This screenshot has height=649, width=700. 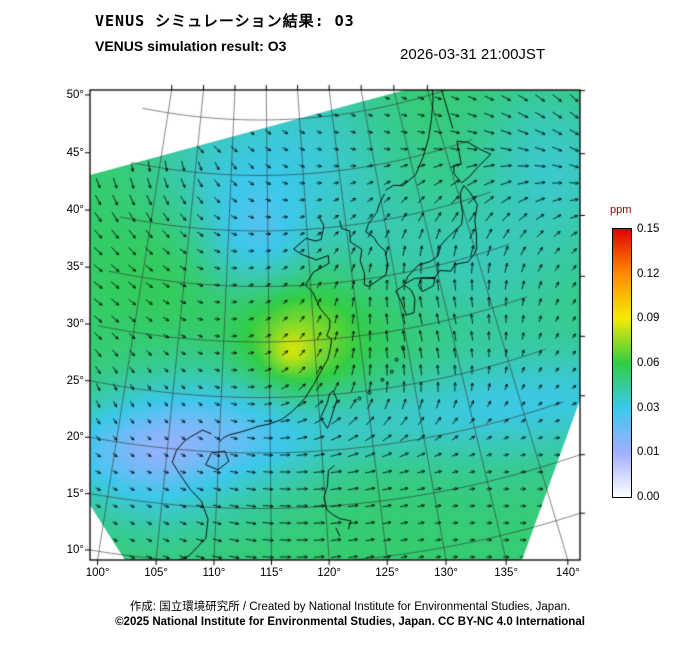 I want to click on latitude-tick-label: 10°, so click(x=75, y=549).